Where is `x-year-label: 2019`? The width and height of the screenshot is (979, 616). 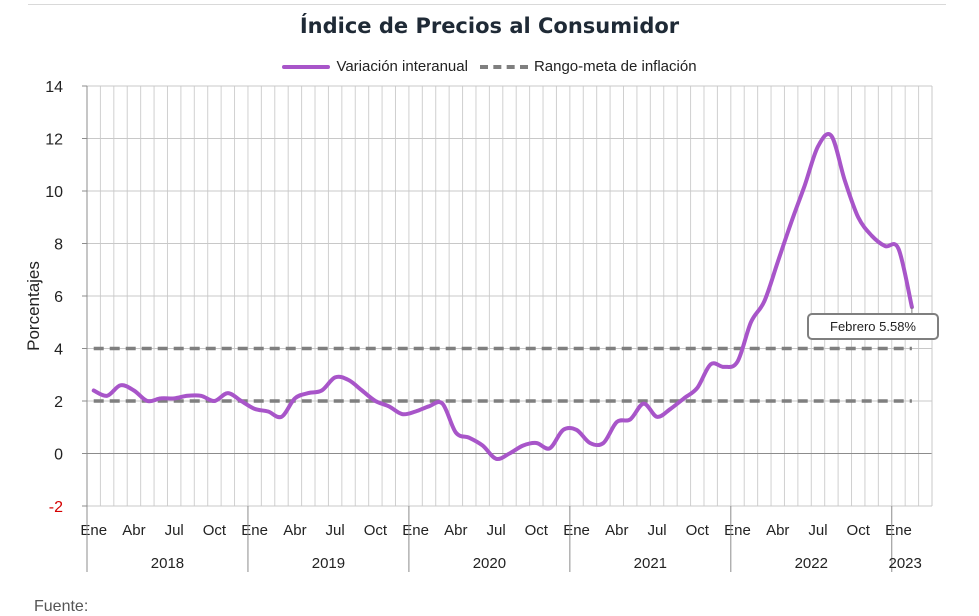
x-year-label: 2019 is located at coordinates (328, 563).